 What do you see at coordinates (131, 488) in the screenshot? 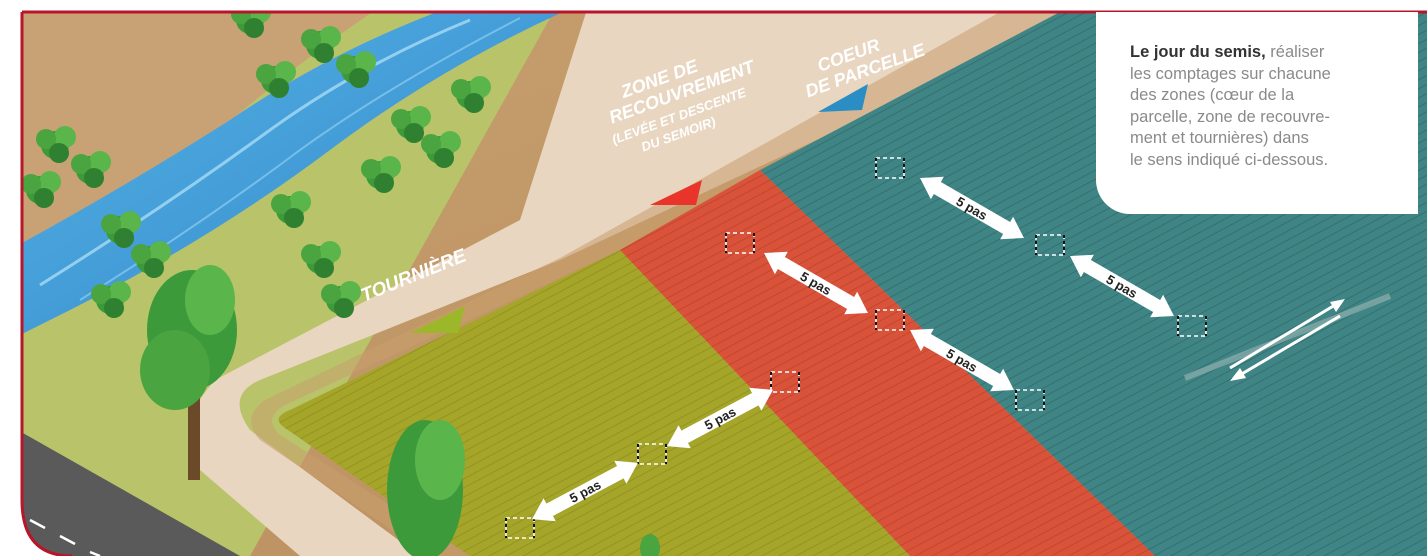
I see `road` at bounding box center [131, 488].